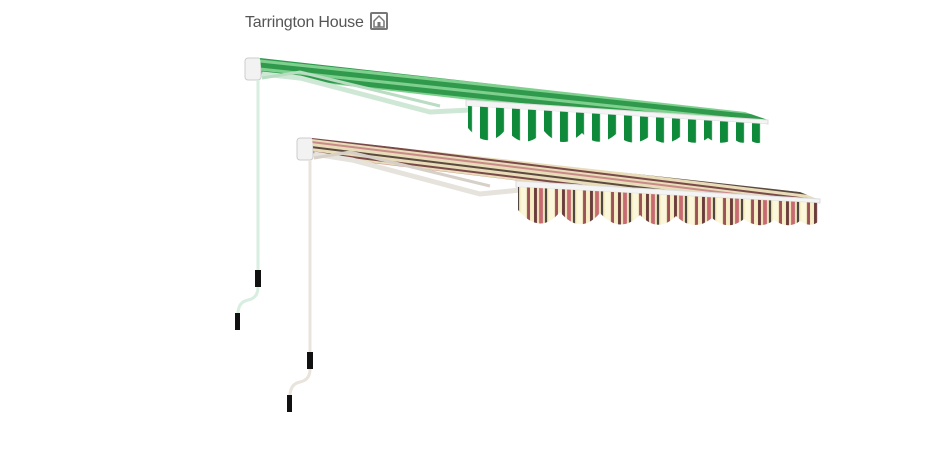 Image resolution: width=928 pixels, height=452 pixels. What do you see at coordinates (304, 22) in the screenshot?
I see `brand-name: Tarrington House` at bounding box center [304, 22].